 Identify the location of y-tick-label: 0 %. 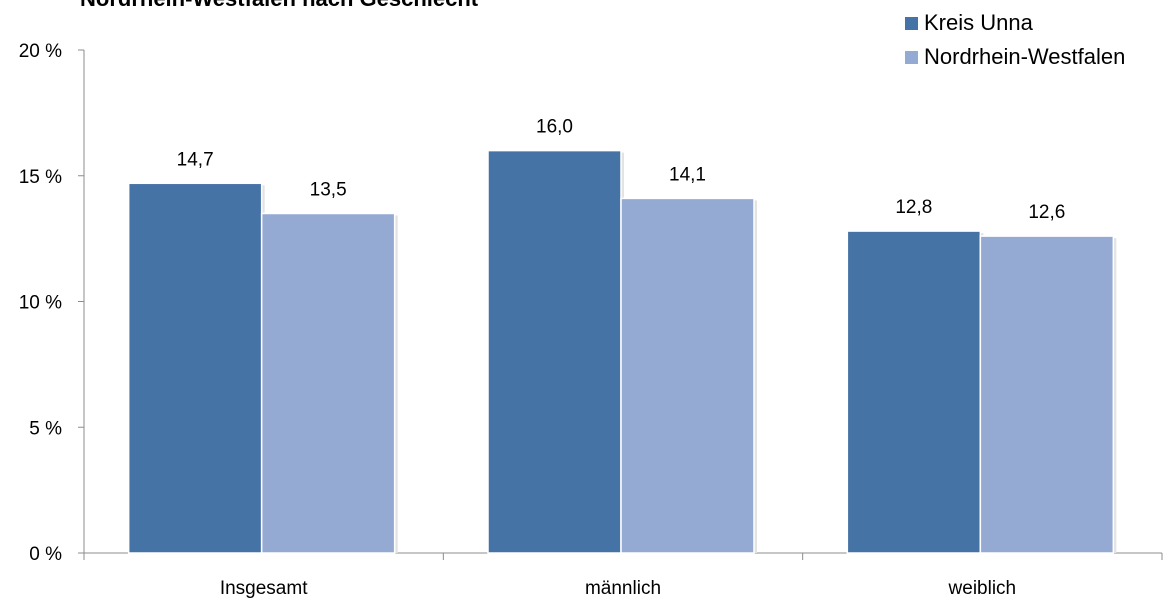
(45, 554).